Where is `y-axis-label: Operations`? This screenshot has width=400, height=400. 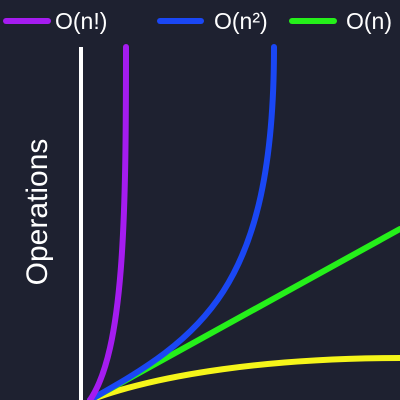 y-axis-label: Operations is located at coordinates (37, 212).